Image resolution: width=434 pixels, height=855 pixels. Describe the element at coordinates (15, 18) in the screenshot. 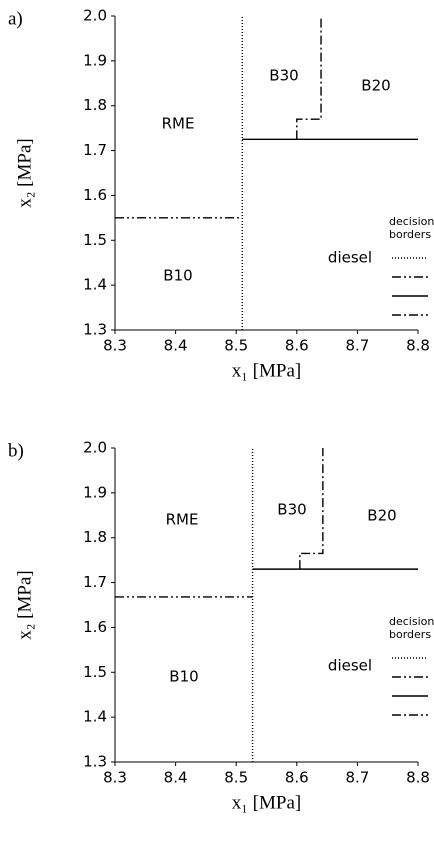

I see `panel-label: a)` at that location.